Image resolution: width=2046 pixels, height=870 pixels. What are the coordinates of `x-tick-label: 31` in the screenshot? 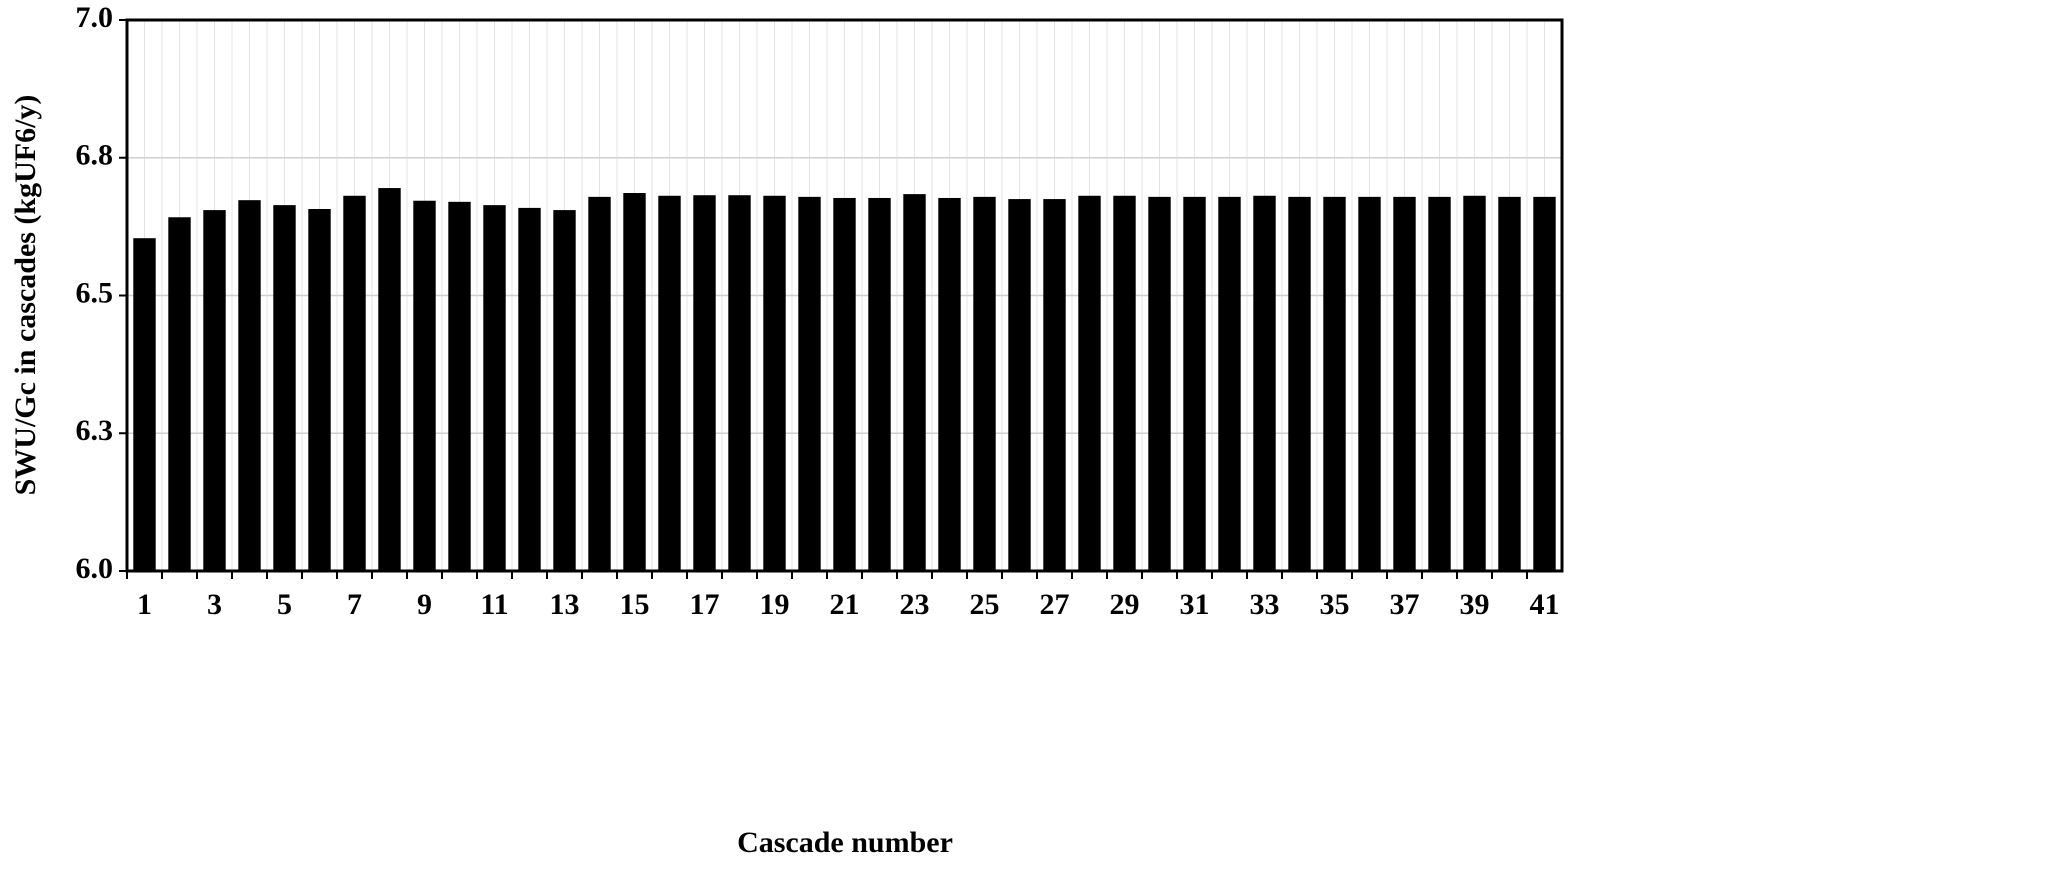 It's located at (1195, 604).